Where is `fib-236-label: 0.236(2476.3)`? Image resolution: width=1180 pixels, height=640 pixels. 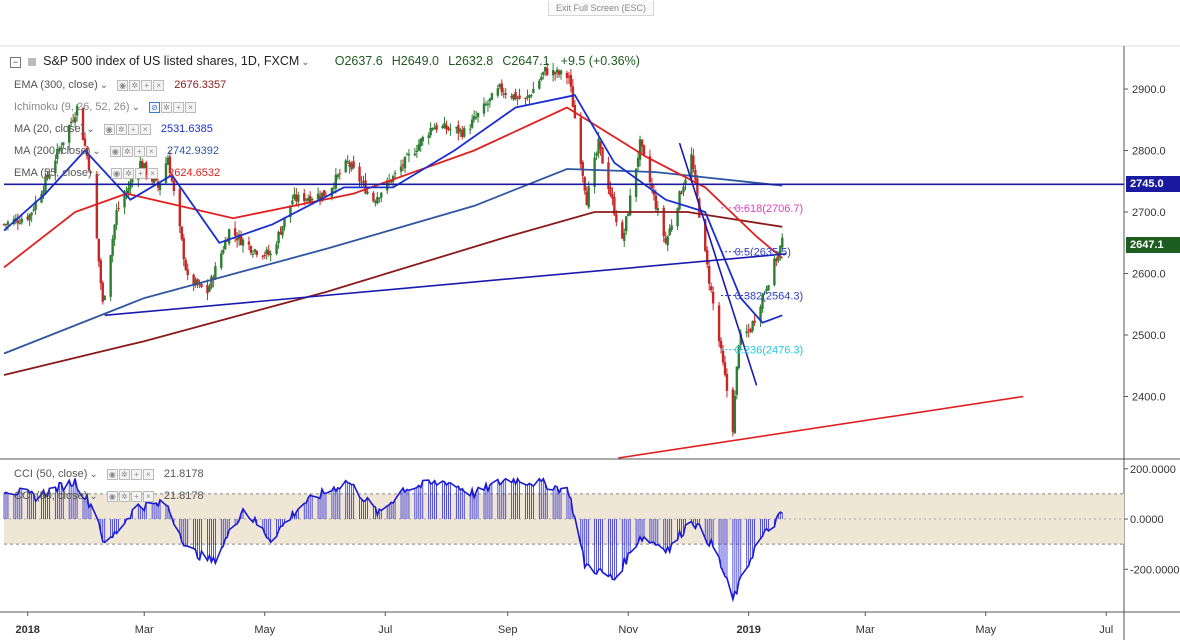 fib-236-label: 0.236(2476.3) is located at coordinates (769, 351).